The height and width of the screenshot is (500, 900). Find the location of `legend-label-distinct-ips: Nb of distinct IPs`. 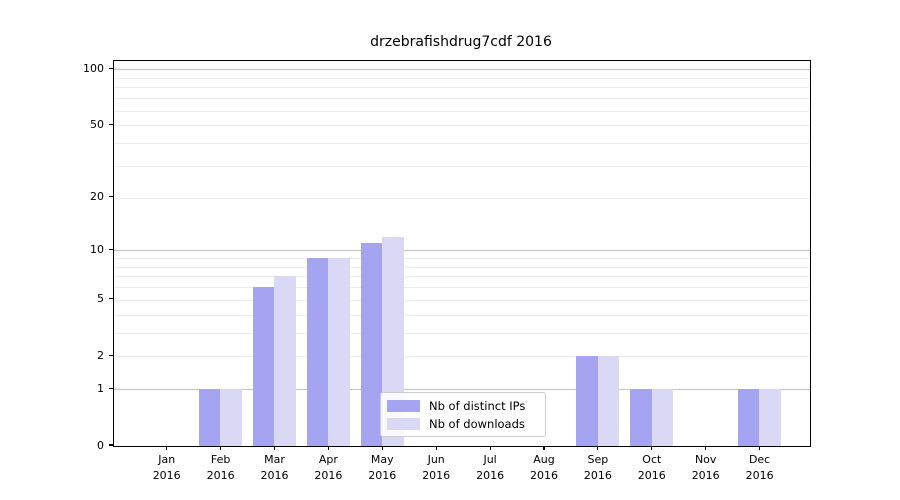

legend-label-distinct-ips: Nb of distinct IPs is located at coordinates (477, 405).